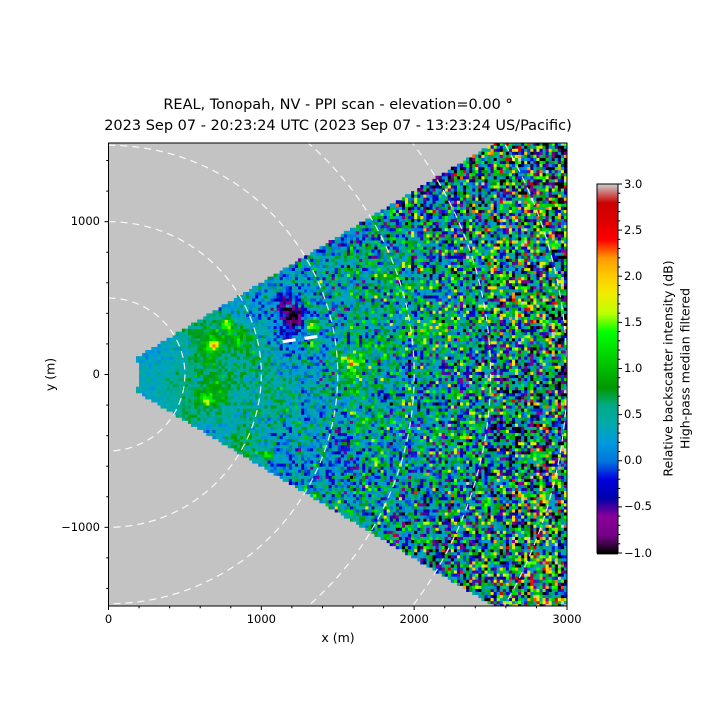 This screenshot has width=720, height=720. Describe the element at coordinates (684, 368) in the screenshot. I see `colorbar-label-line2: High-pass median filtered` at that location.